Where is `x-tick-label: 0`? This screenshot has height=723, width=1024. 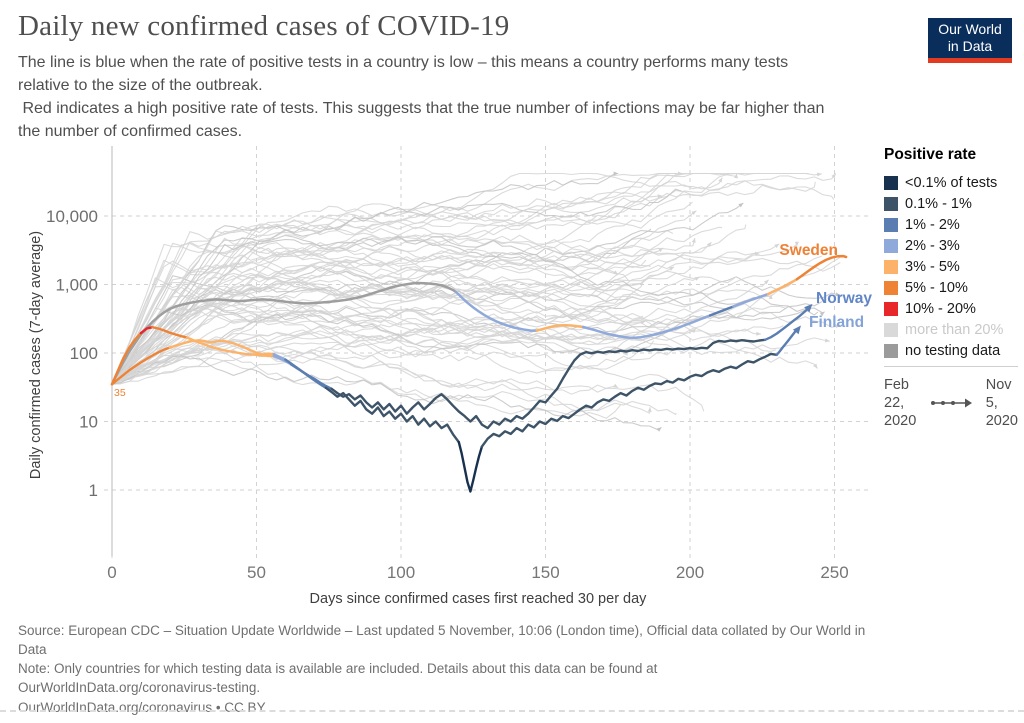
x-tick-label: 0 is located at coordinates (111, 572).